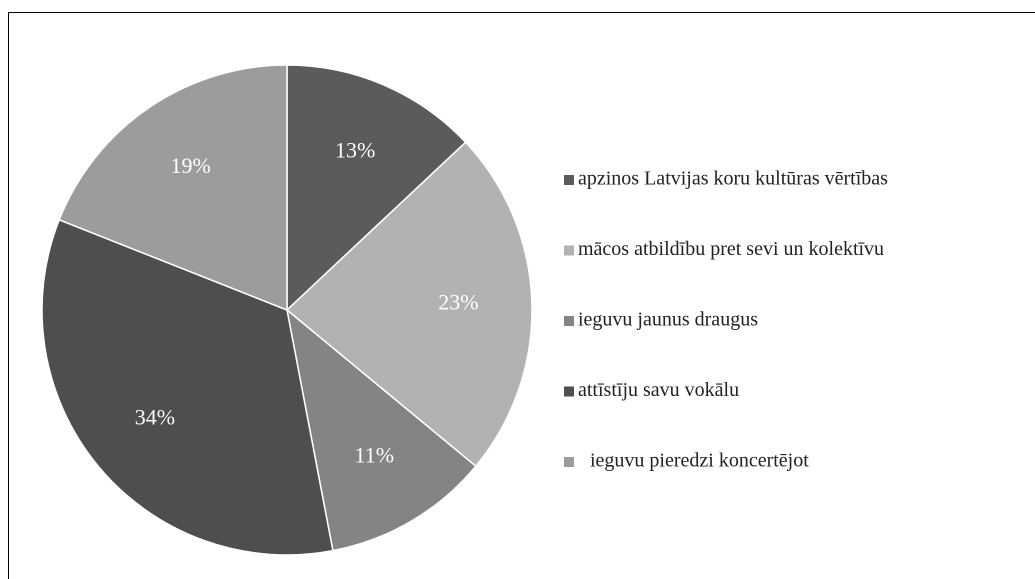  Describe the element at coordinates (155, 416) in the screenshot. I see `data-label: 34%` at that location.